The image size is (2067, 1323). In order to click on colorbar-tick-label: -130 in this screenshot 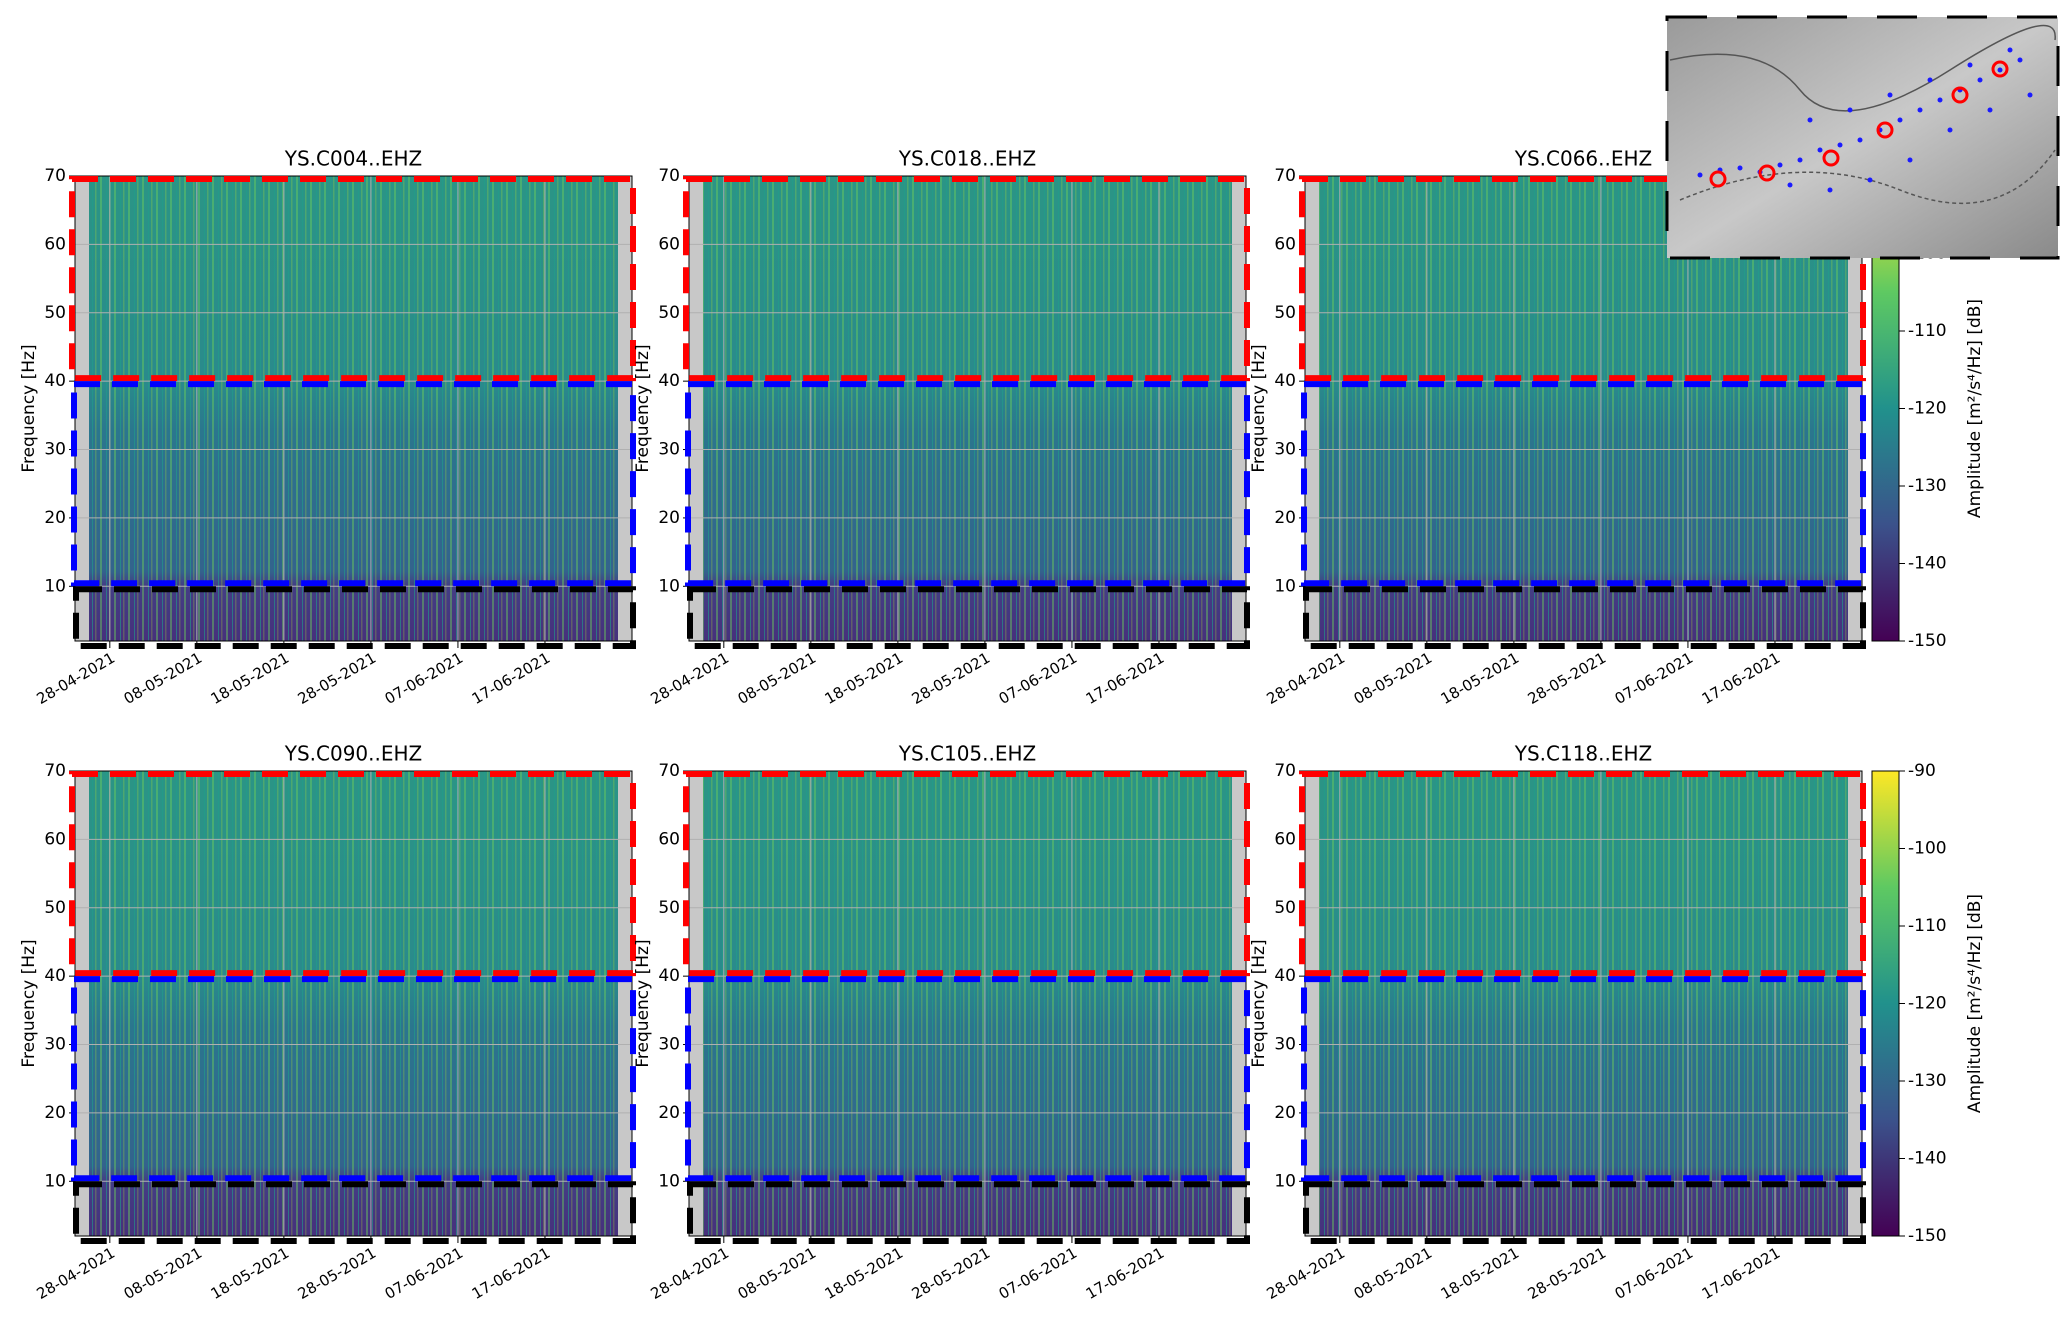, I will do `click(1927, 1081)`.